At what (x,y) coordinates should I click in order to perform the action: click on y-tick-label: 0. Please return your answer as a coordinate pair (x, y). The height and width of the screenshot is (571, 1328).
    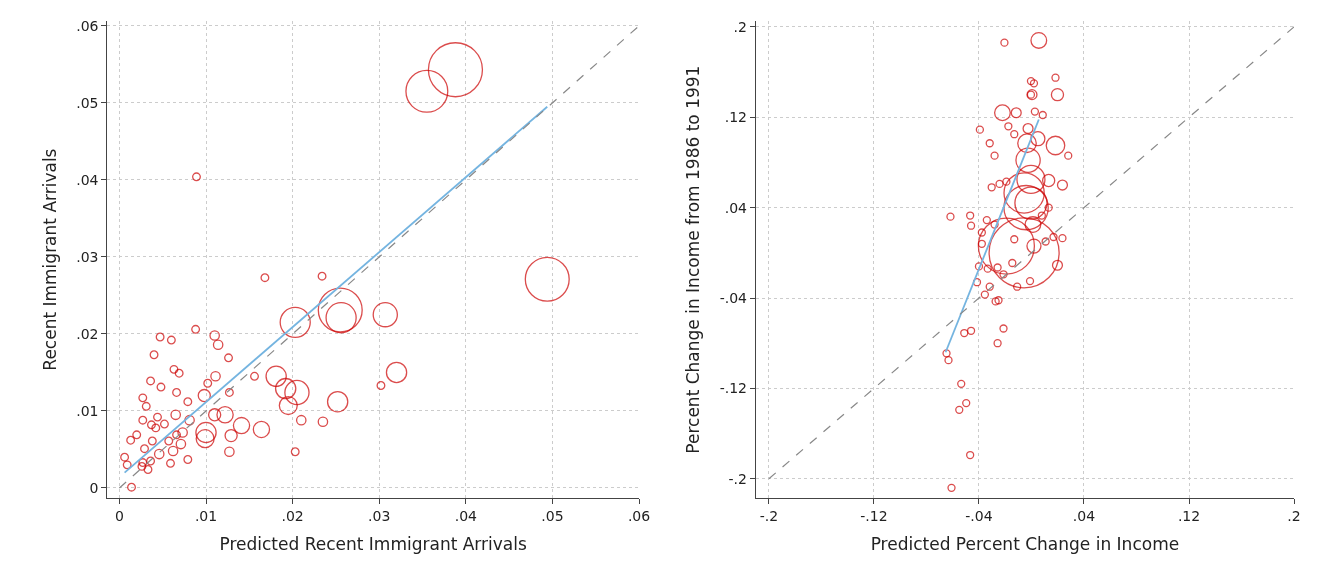
    Looking at the image, I should click on (94, 487).